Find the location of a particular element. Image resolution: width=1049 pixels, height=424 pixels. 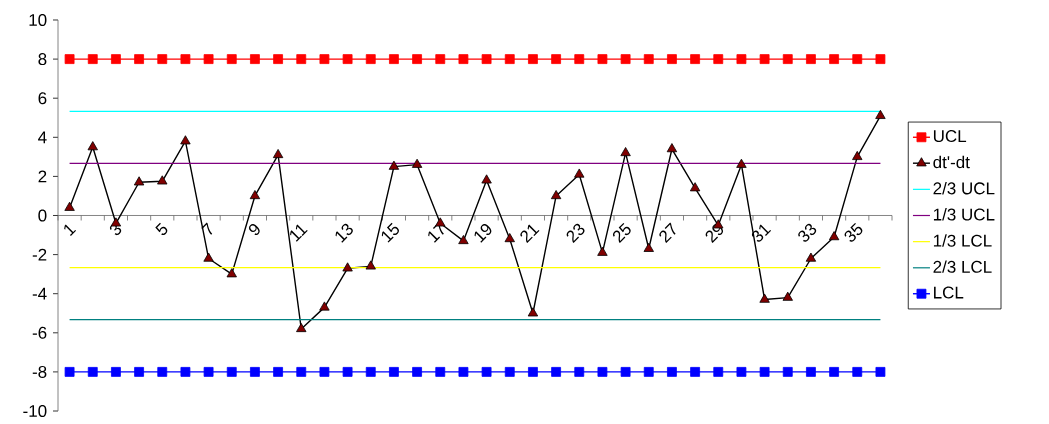

legend-label: 1/3 UCL is located at coordinates (964, 214).